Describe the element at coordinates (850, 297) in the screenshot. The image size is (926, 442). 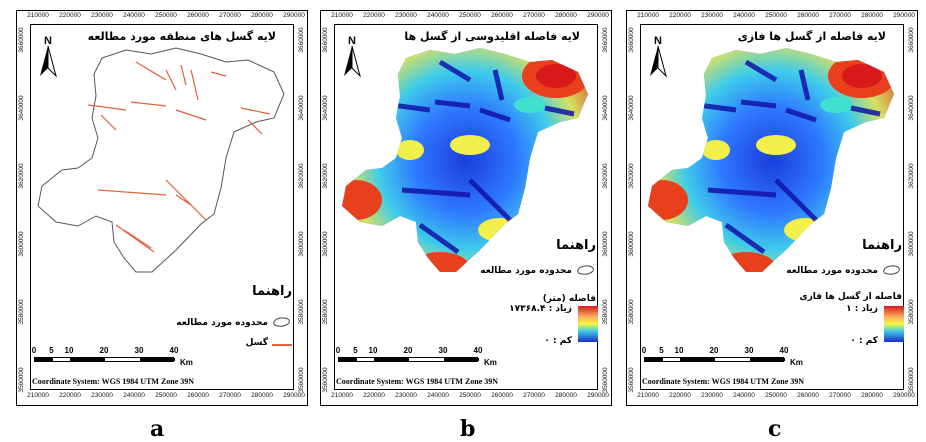
I see `legend-fuzzy-distance: فاصله از گسل ها فازی` at that location.